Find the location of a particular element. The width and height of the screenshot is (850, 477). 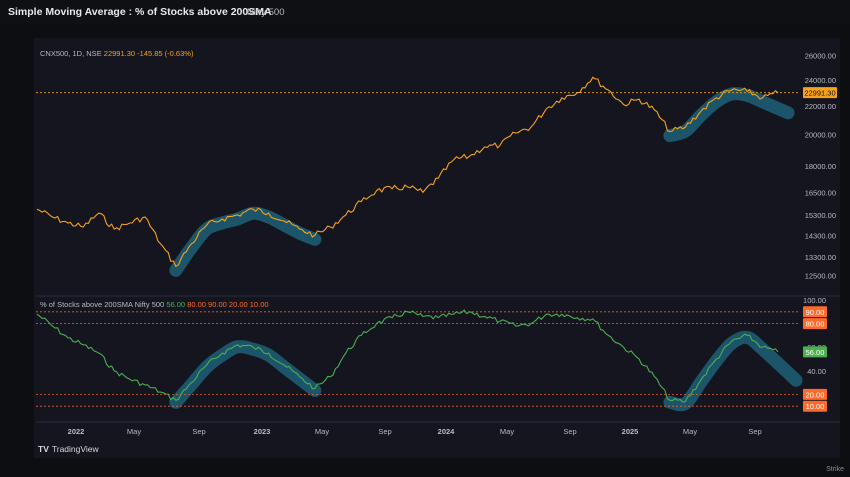

brand-label: TradingView is located at coordinates (75, 449).